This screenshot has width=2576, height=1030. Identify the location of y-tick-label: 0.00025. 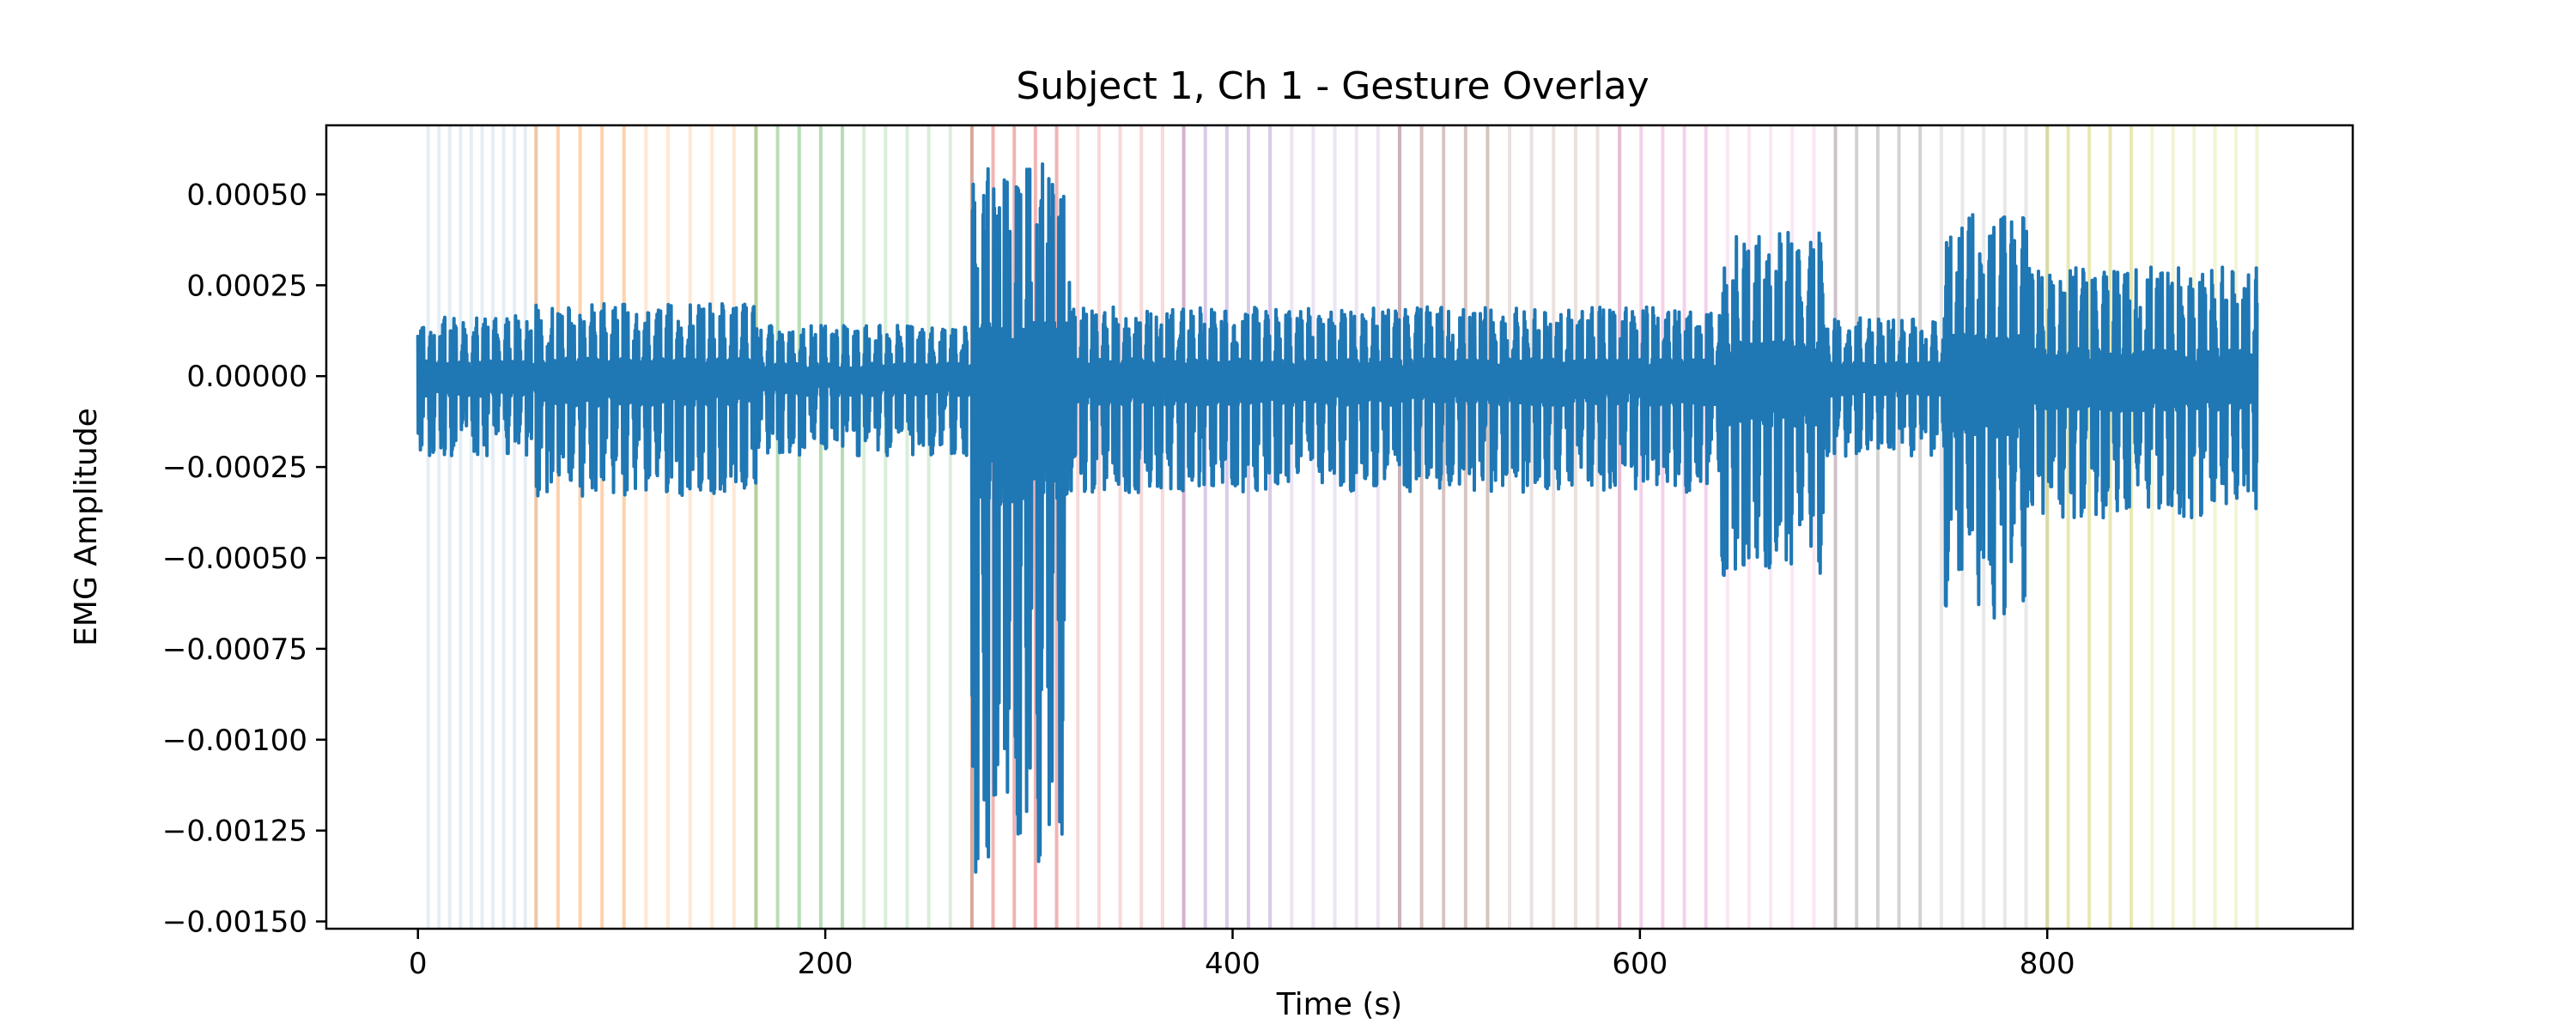
(247, 286).